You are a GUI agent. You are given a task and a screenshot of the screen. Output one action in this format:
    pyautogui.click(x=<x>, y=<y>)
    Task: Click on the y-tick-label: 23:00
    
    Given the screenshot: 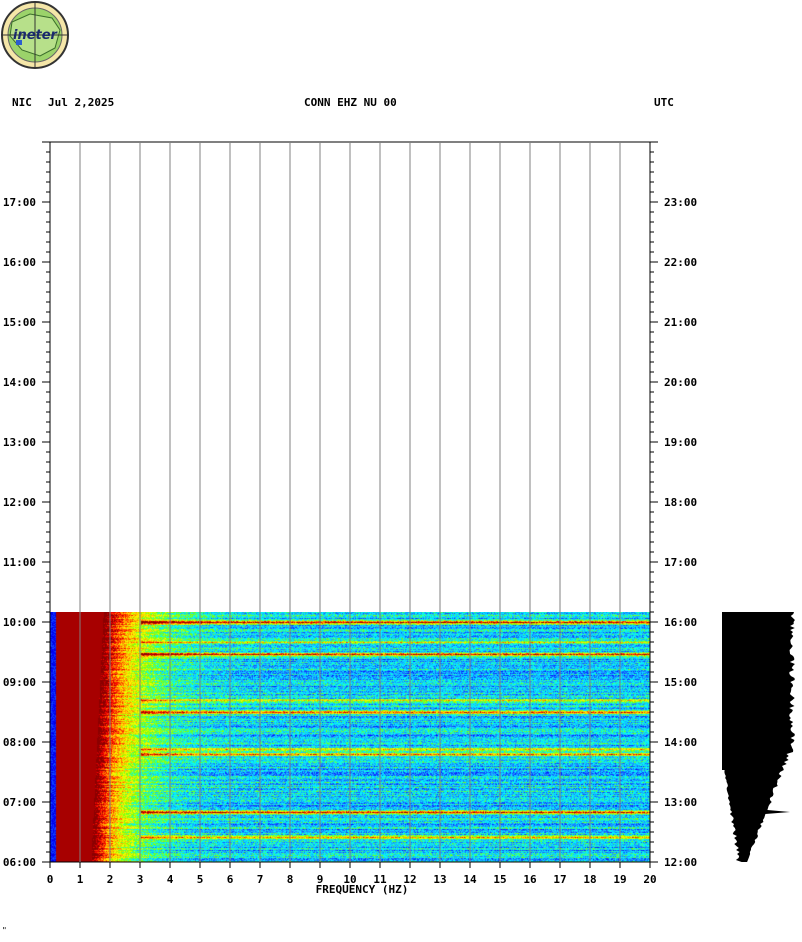 What is the action you would take?
    pyautogui.click(x=680, y=202)
    